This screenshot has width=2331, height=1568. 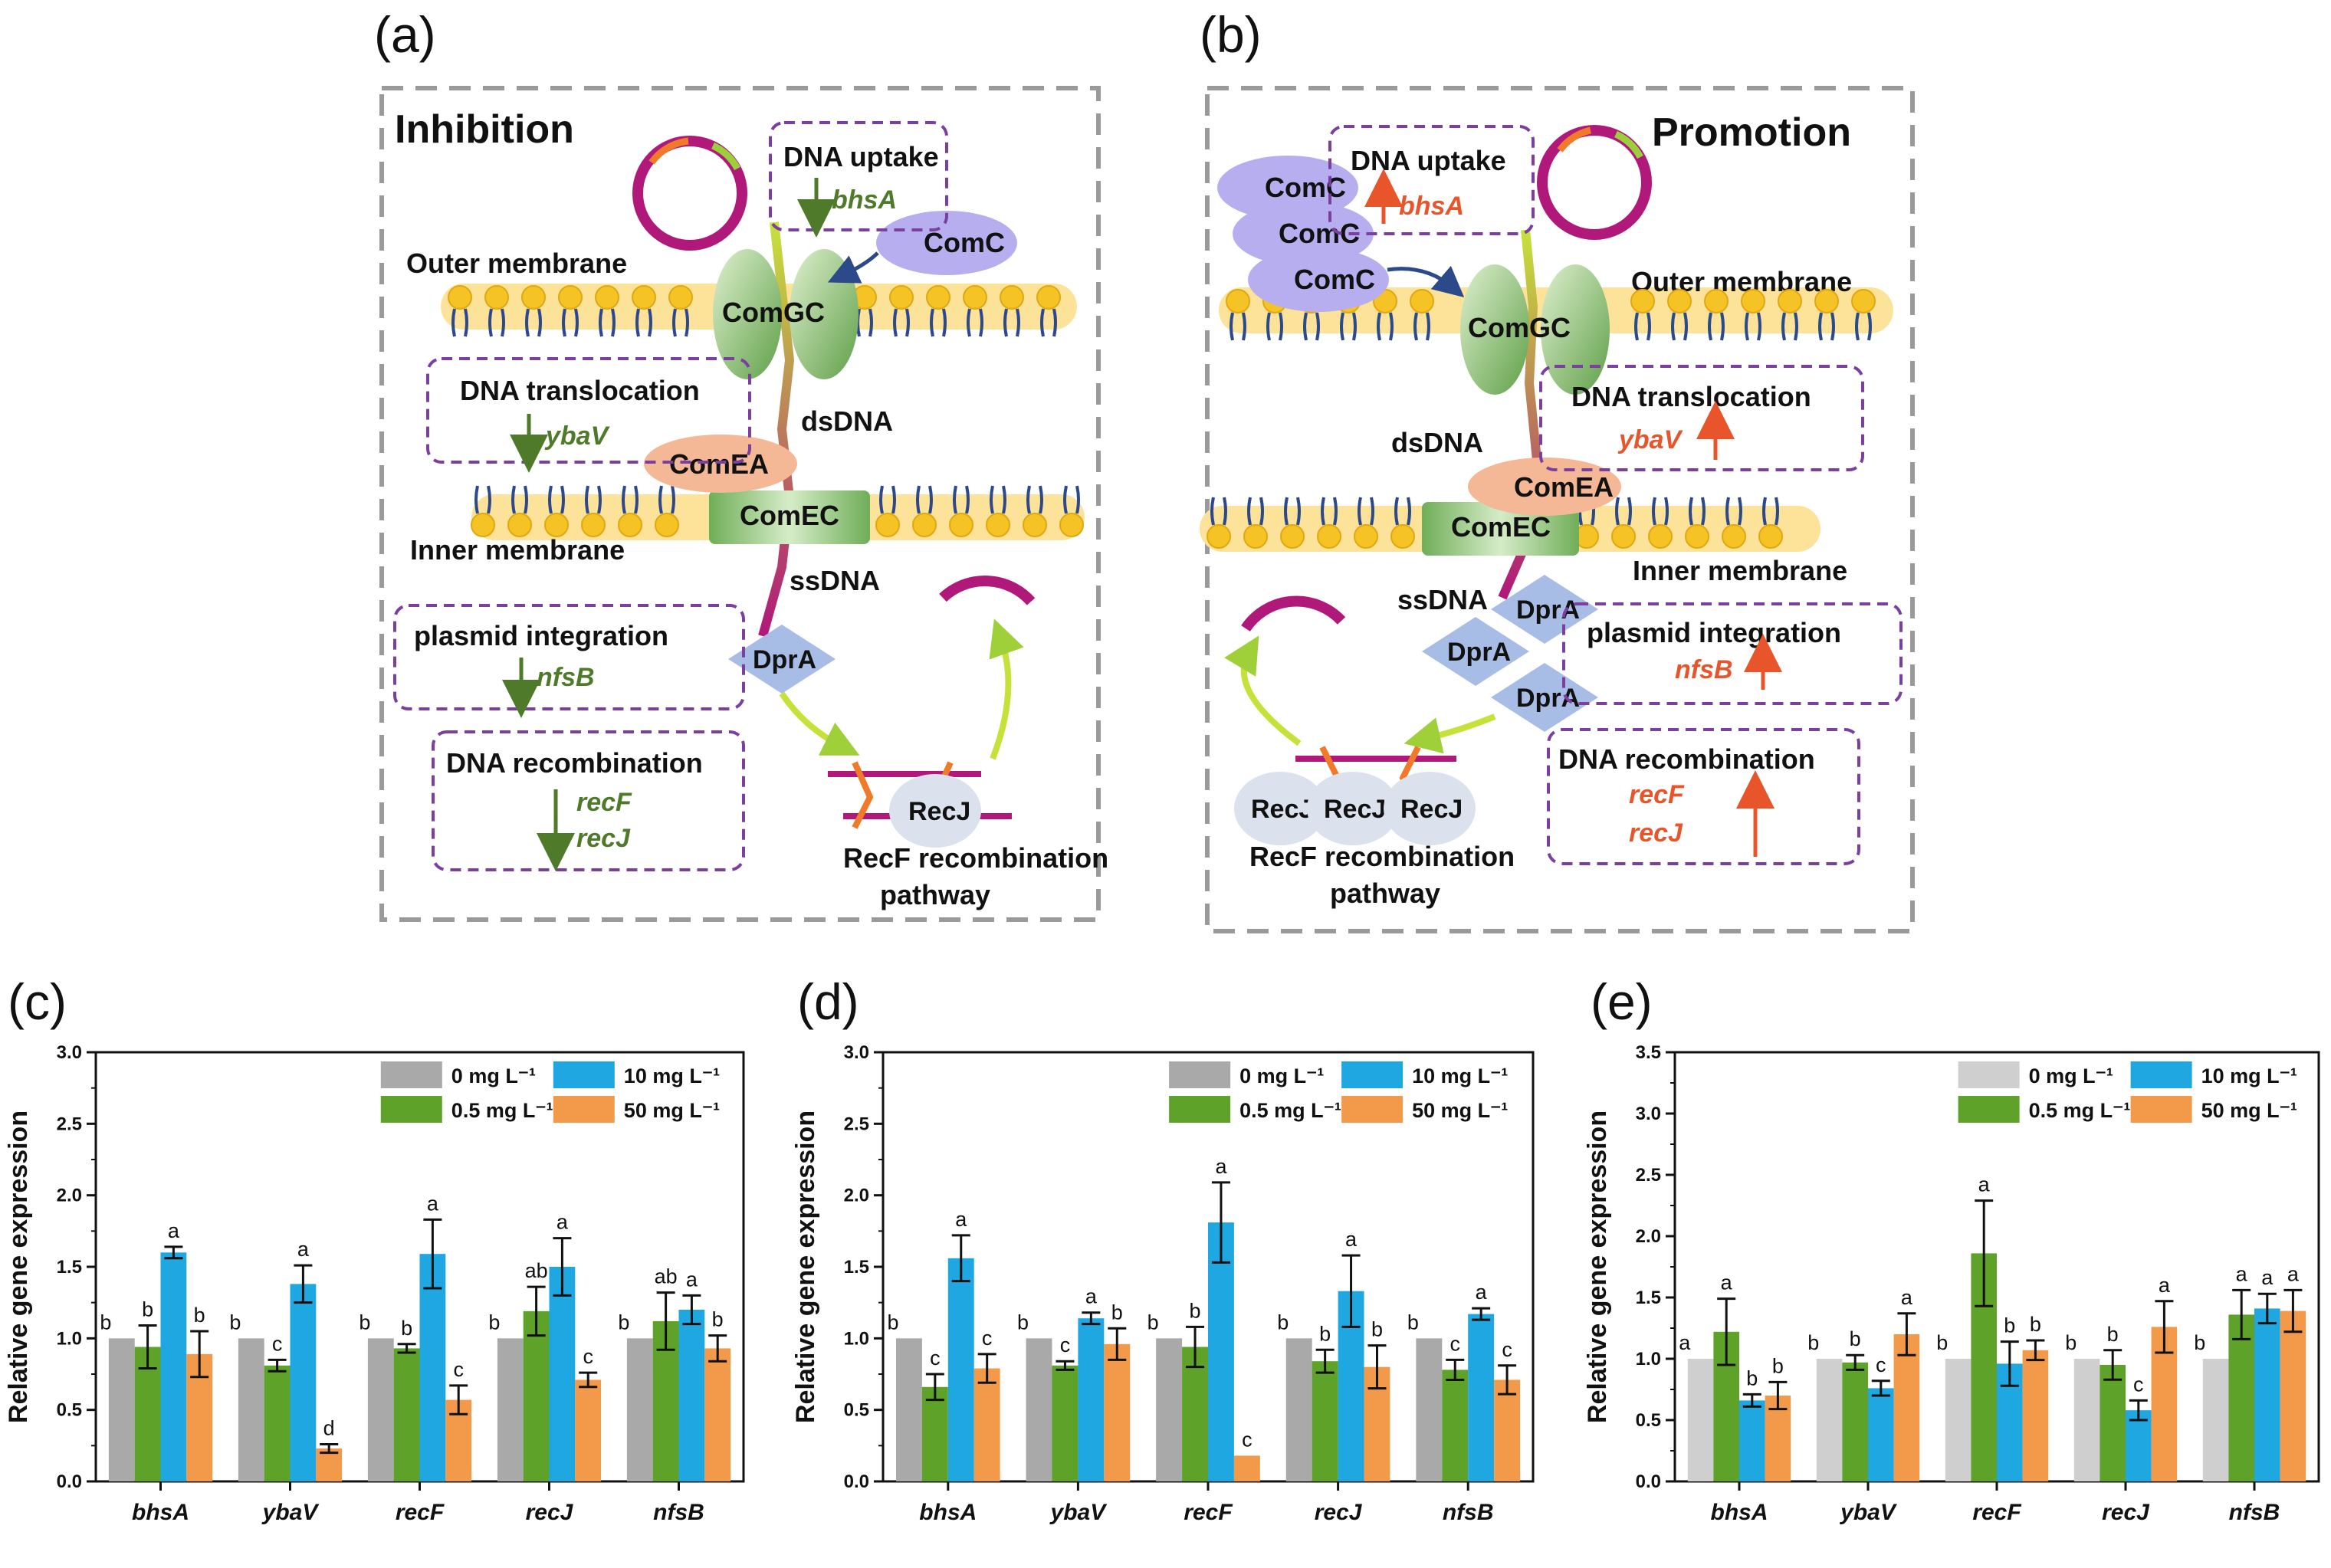 I want to click on legend-label: 50 mg L⁻¹, so click(x=1460, y=1110).